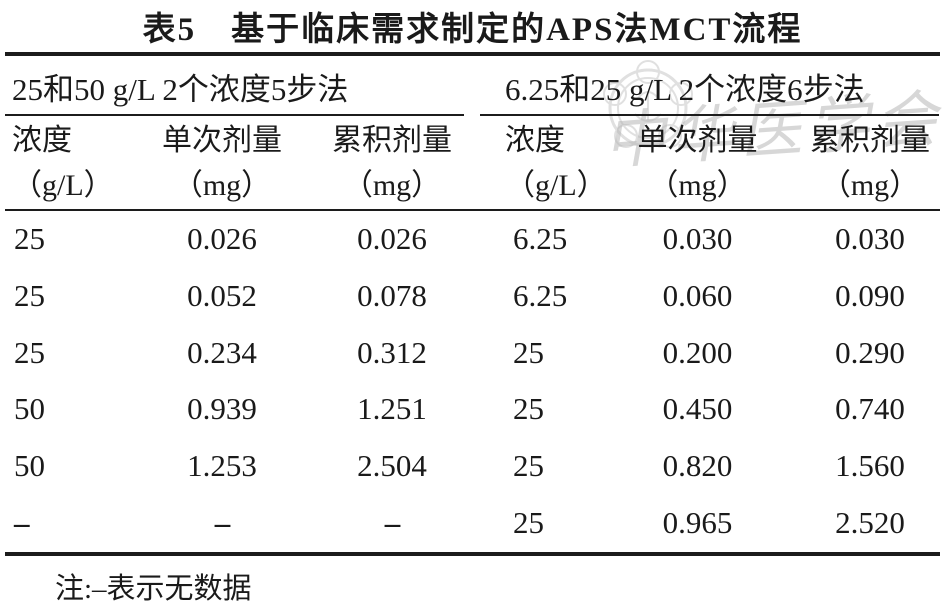 This screenshot has height=608, width=945. Describe the element at coordinates (870, 163) in the screenshot. I see `header-cumulative-dose-right: 累积剂量 （mg）` at that location.